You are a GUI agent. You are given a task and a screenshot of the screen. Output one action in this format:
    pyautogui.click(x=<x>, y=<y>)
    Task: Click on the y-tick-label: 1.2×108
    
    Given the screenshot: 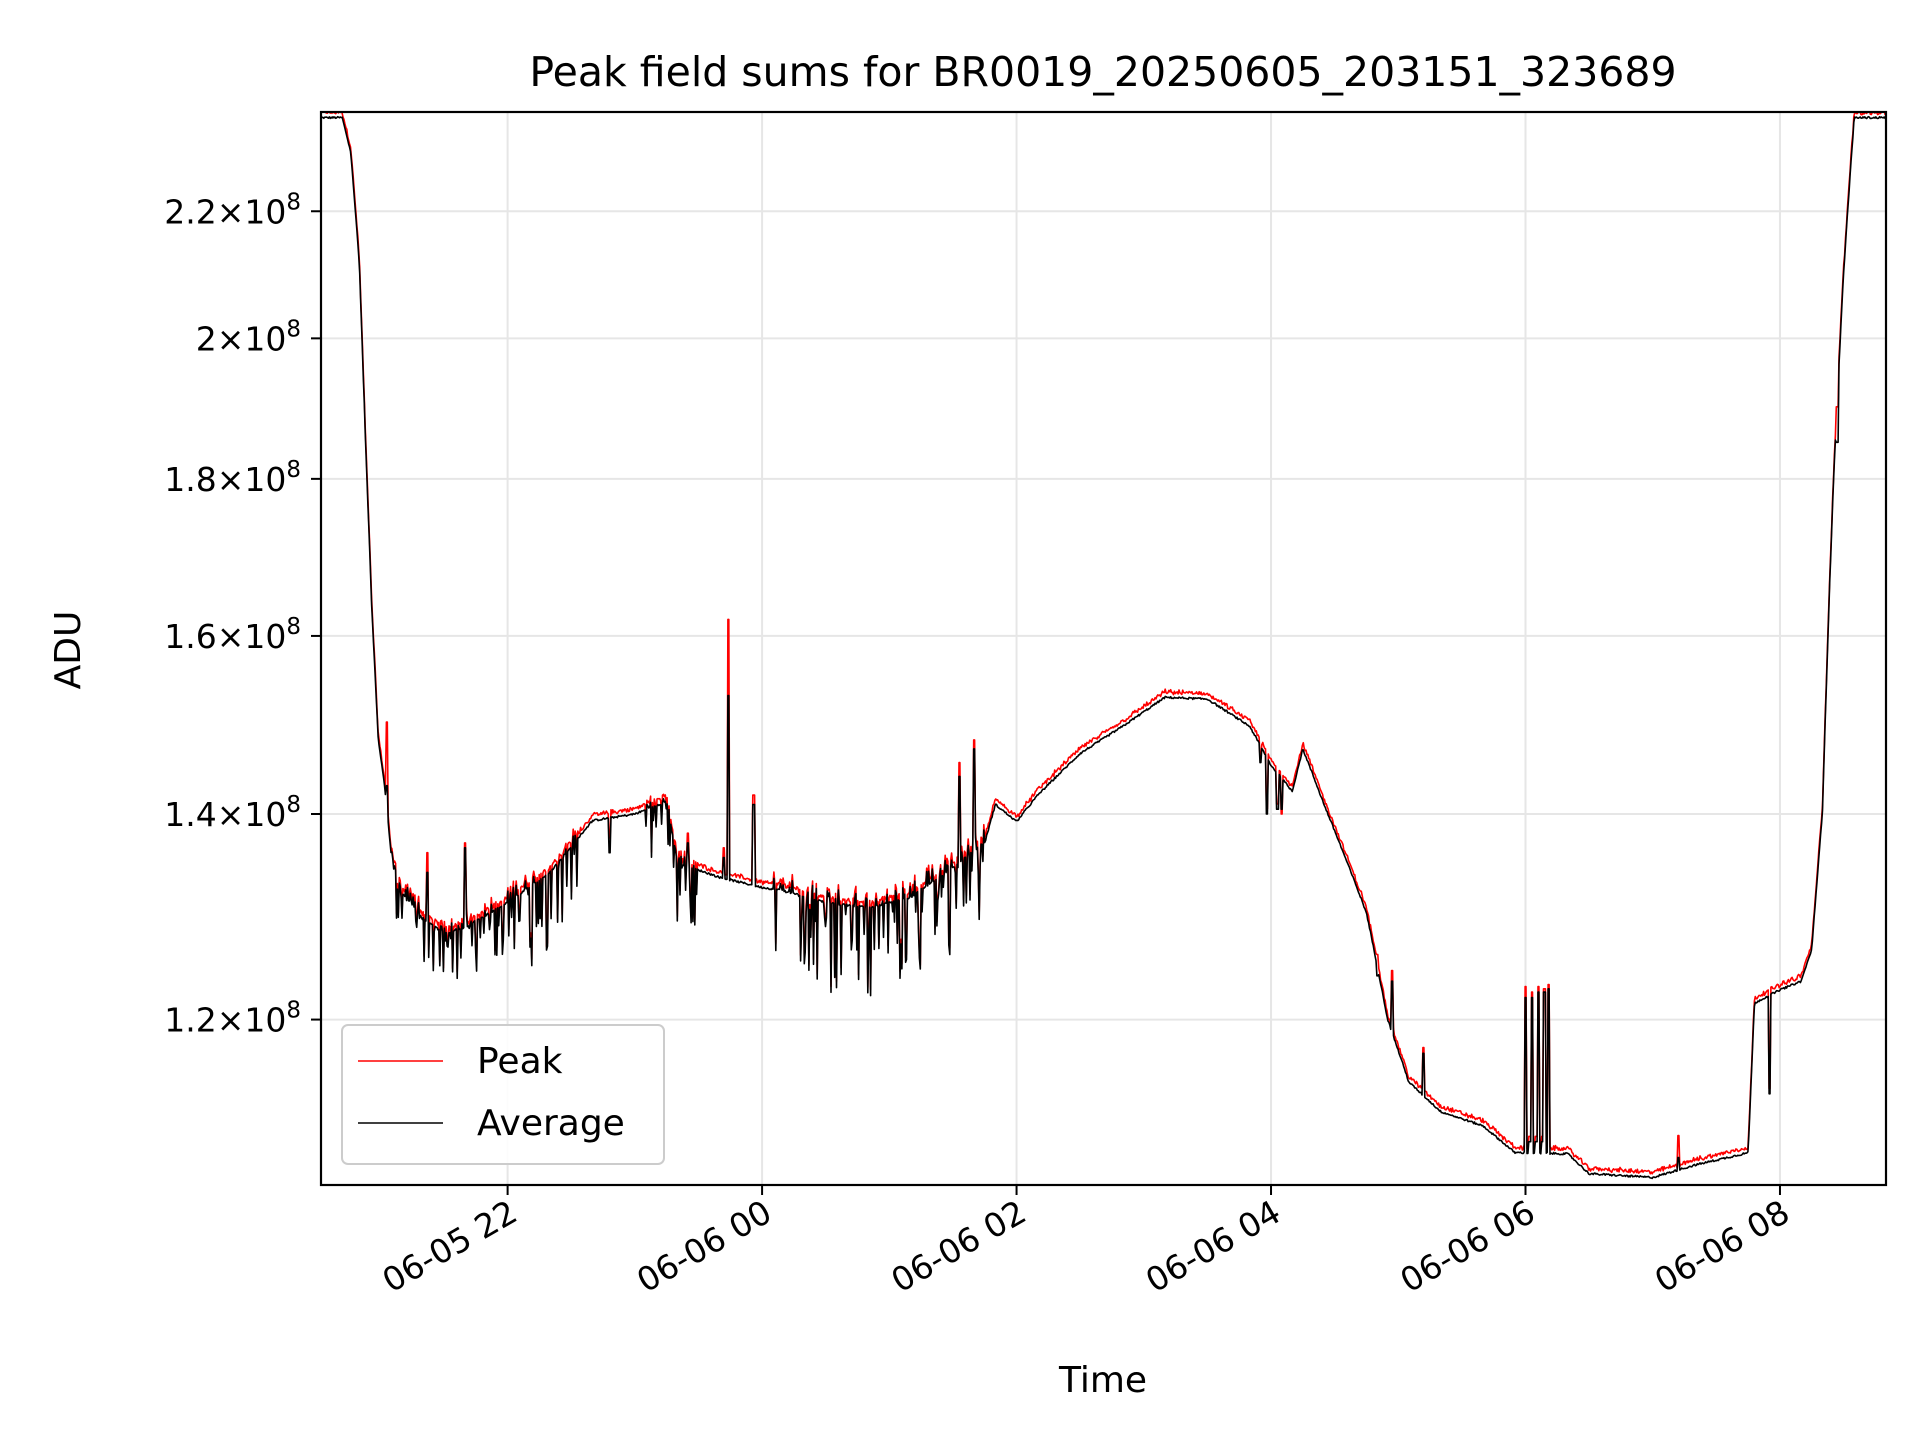 What is the action you would take?
    pyautogui.click(x=232, y=1019)
    